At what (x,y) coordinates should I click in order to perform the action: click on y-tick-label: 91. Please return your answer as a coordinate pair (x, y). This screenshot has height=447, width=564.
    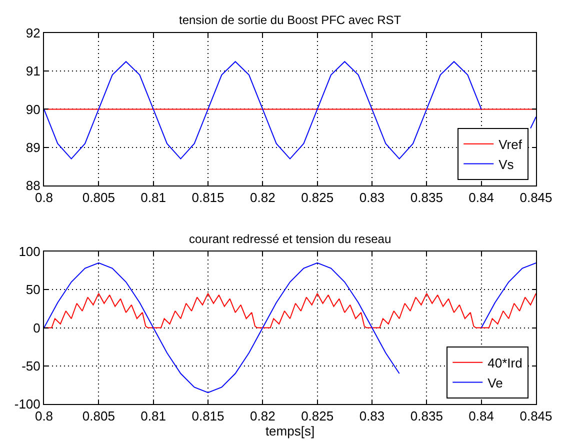
    Looking at the image, I should click on (33, 71).